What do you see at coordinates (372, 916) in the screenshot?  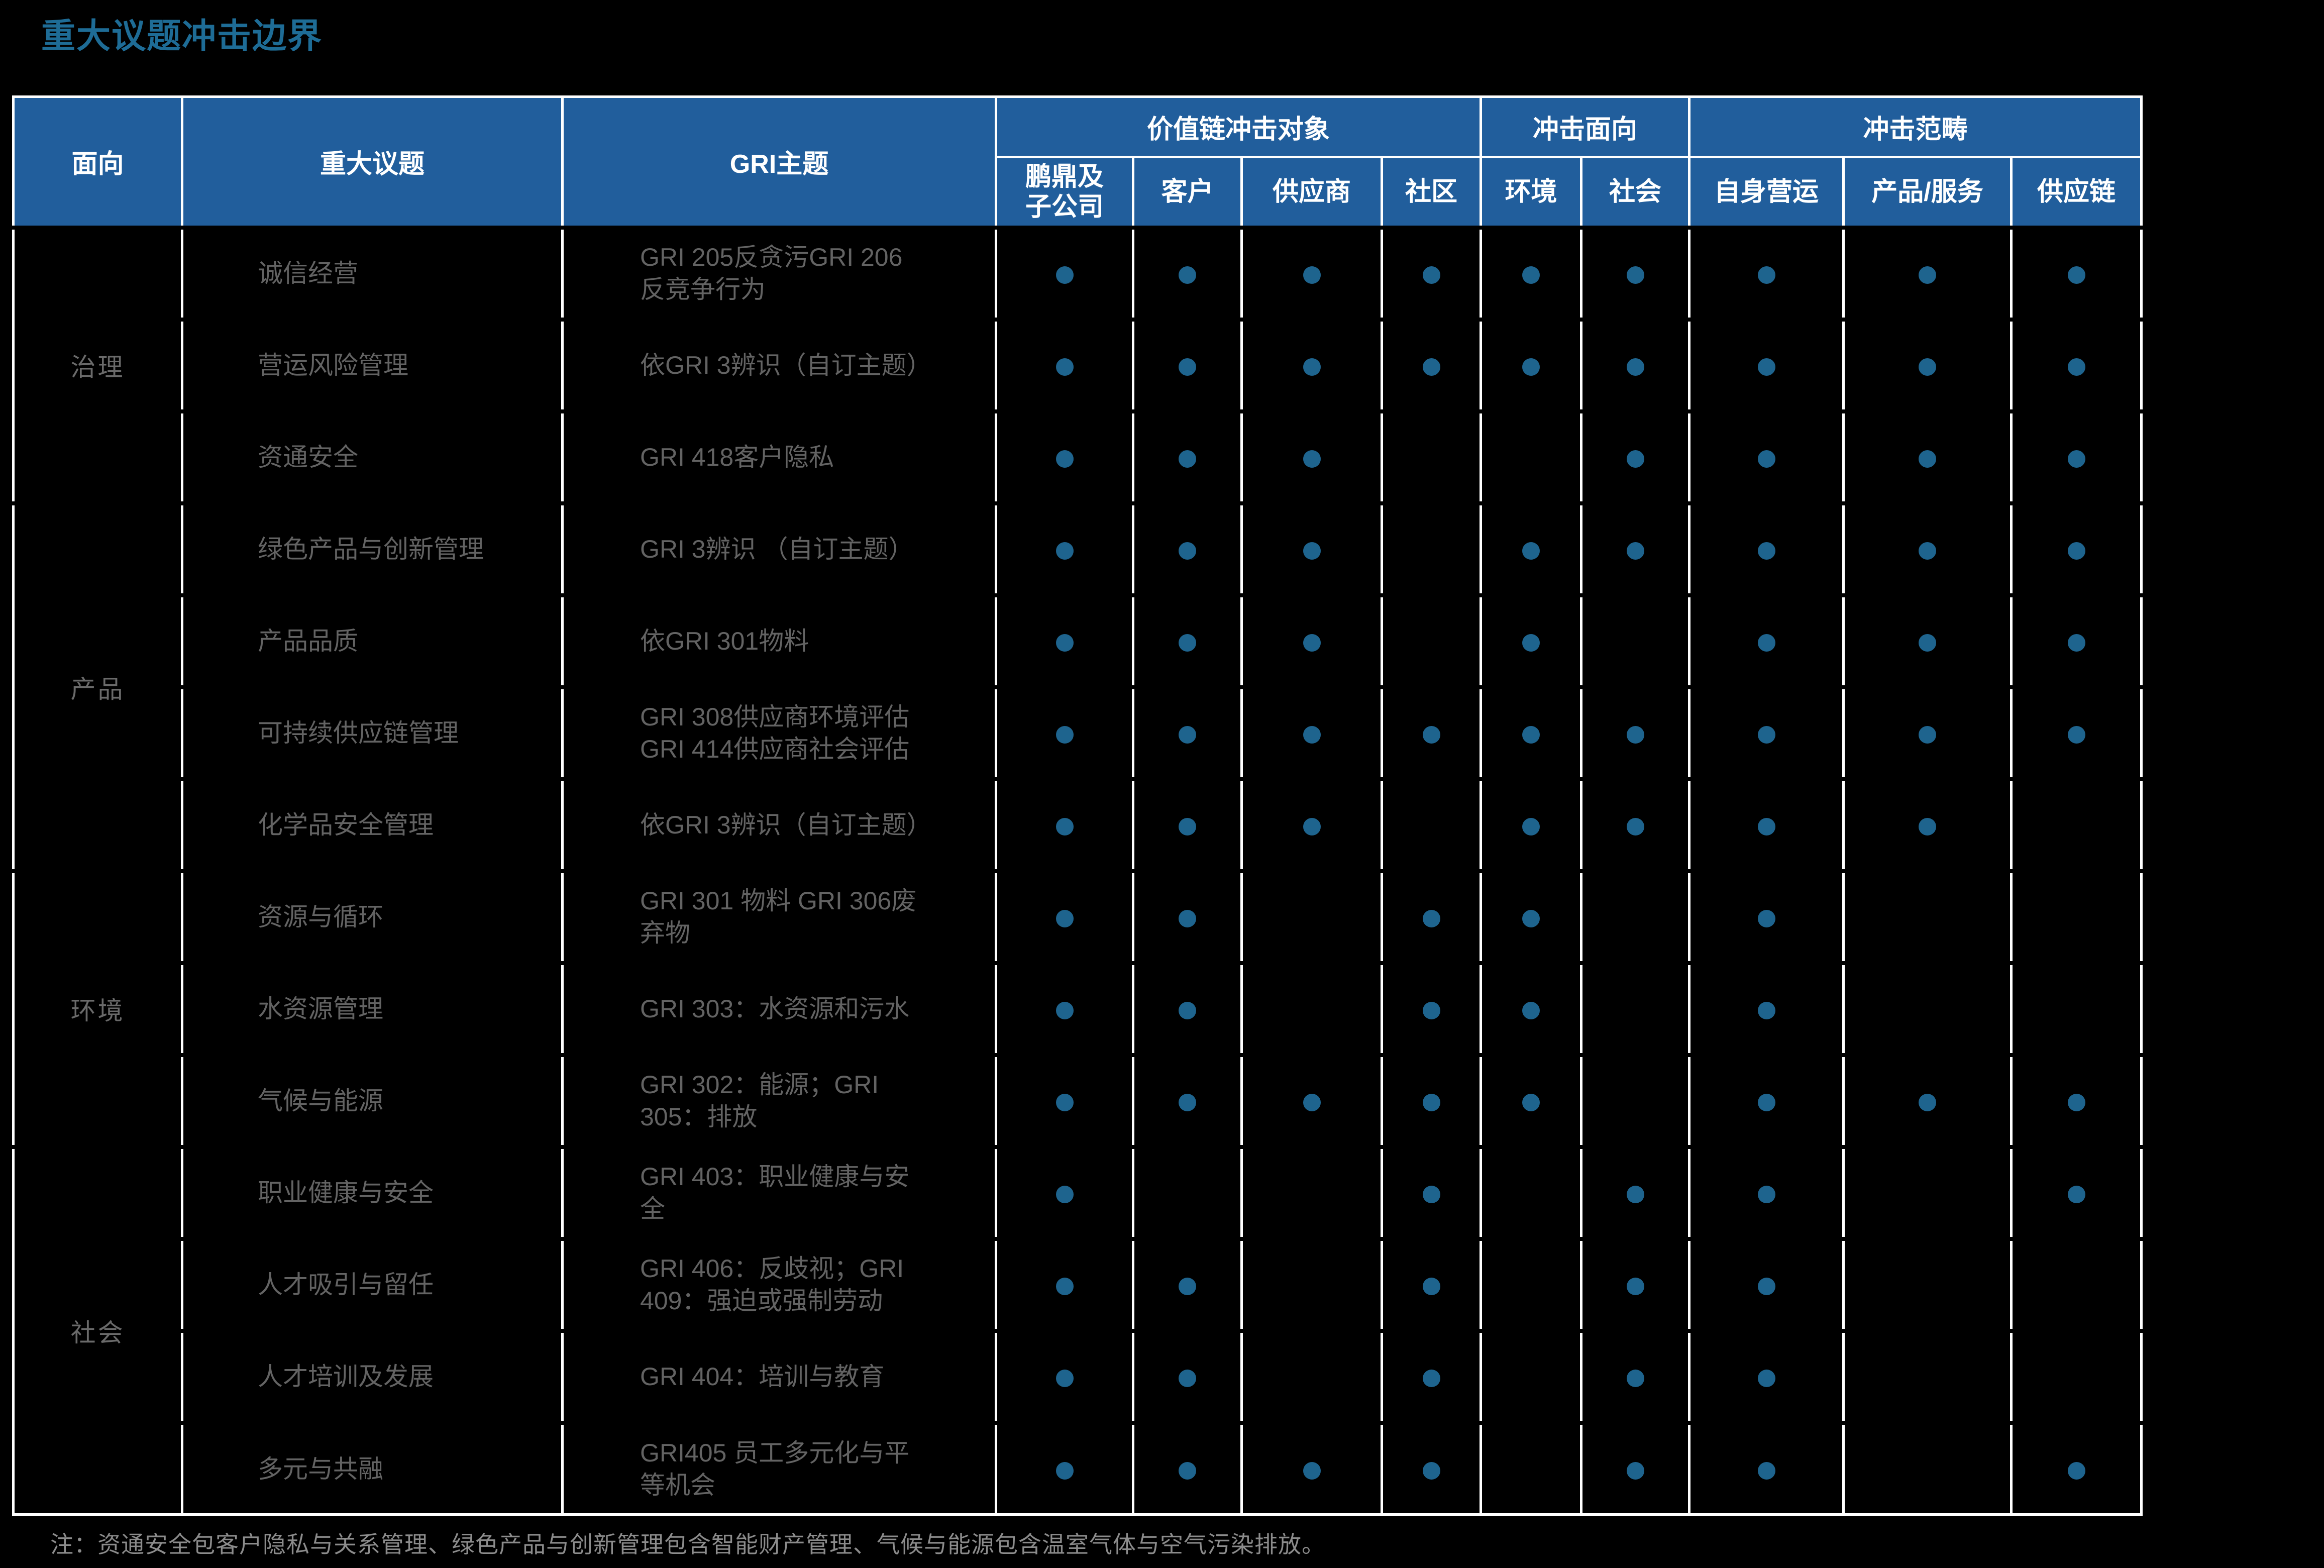 I see `topic-cell: 资源与循环` at bounding box center [372, 916].